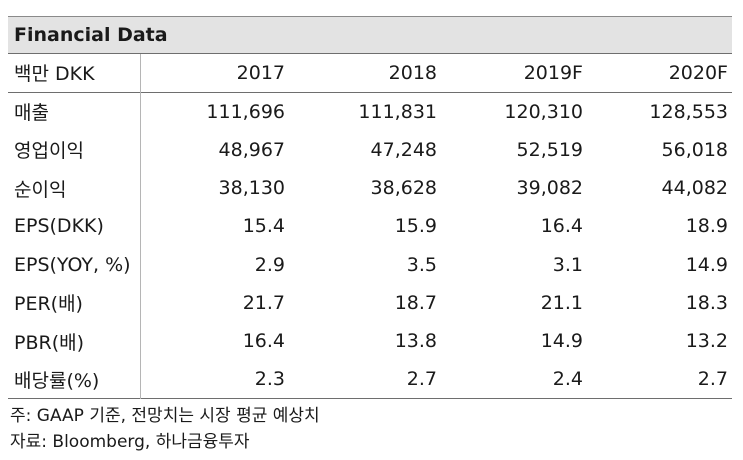  Describe the element at coordinates (415, 226) in the screenshot. I see `table-cell: 15.9` at that location.